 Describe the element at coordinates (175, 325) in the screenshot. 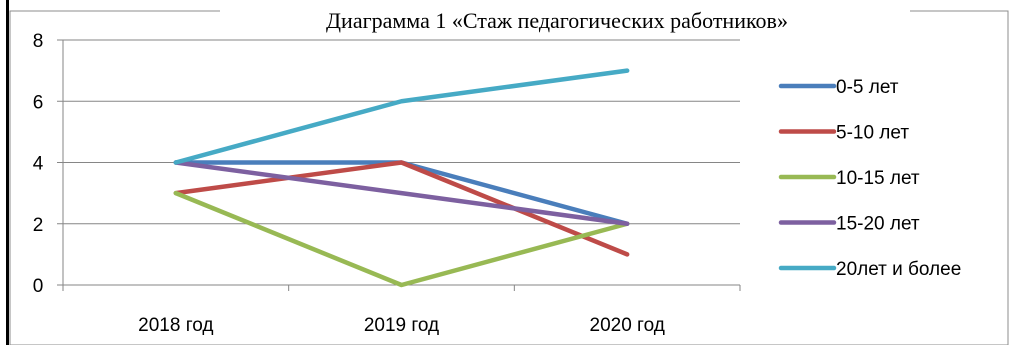

I see `x-tick-label: 2018 год` at that location.